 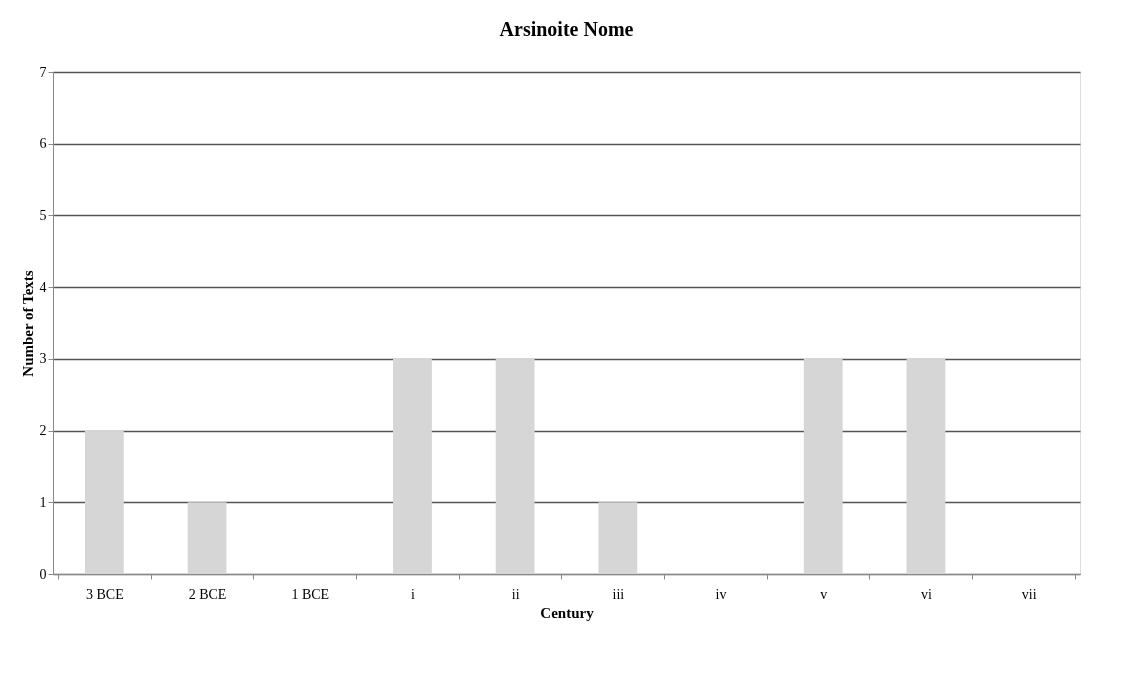 I want to click on x-tick-label: v, so click(x=824, y=594).